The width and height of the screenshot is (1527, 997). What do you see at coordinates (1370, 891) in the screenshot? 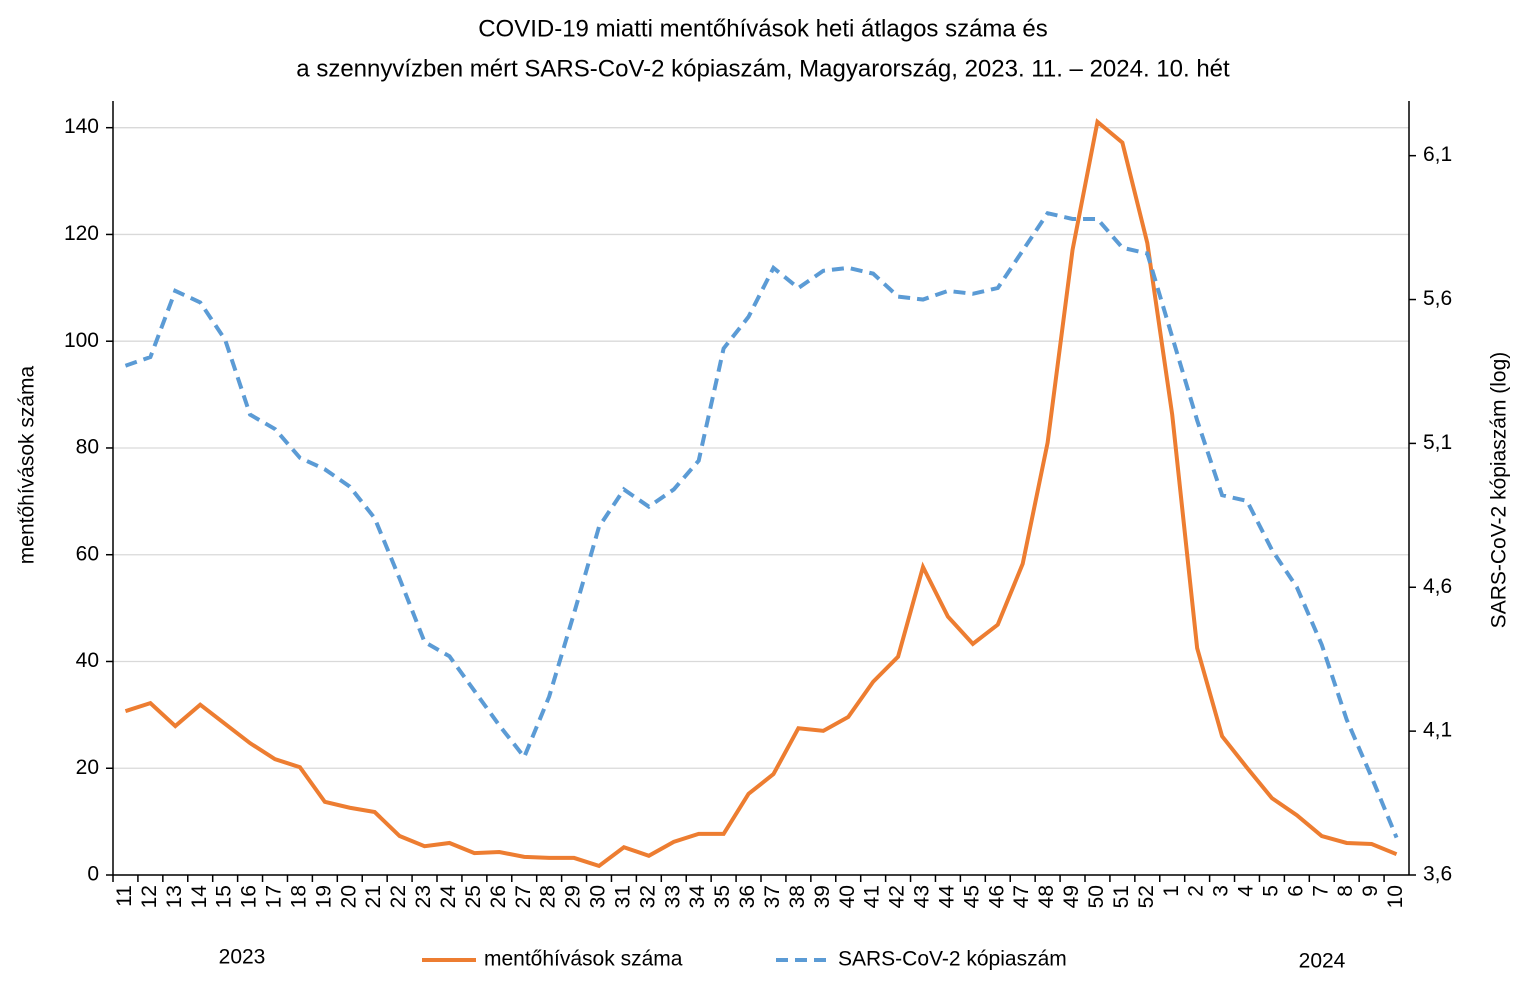
I see `x-tick-label: 9` at bounding box center [1370, 891].